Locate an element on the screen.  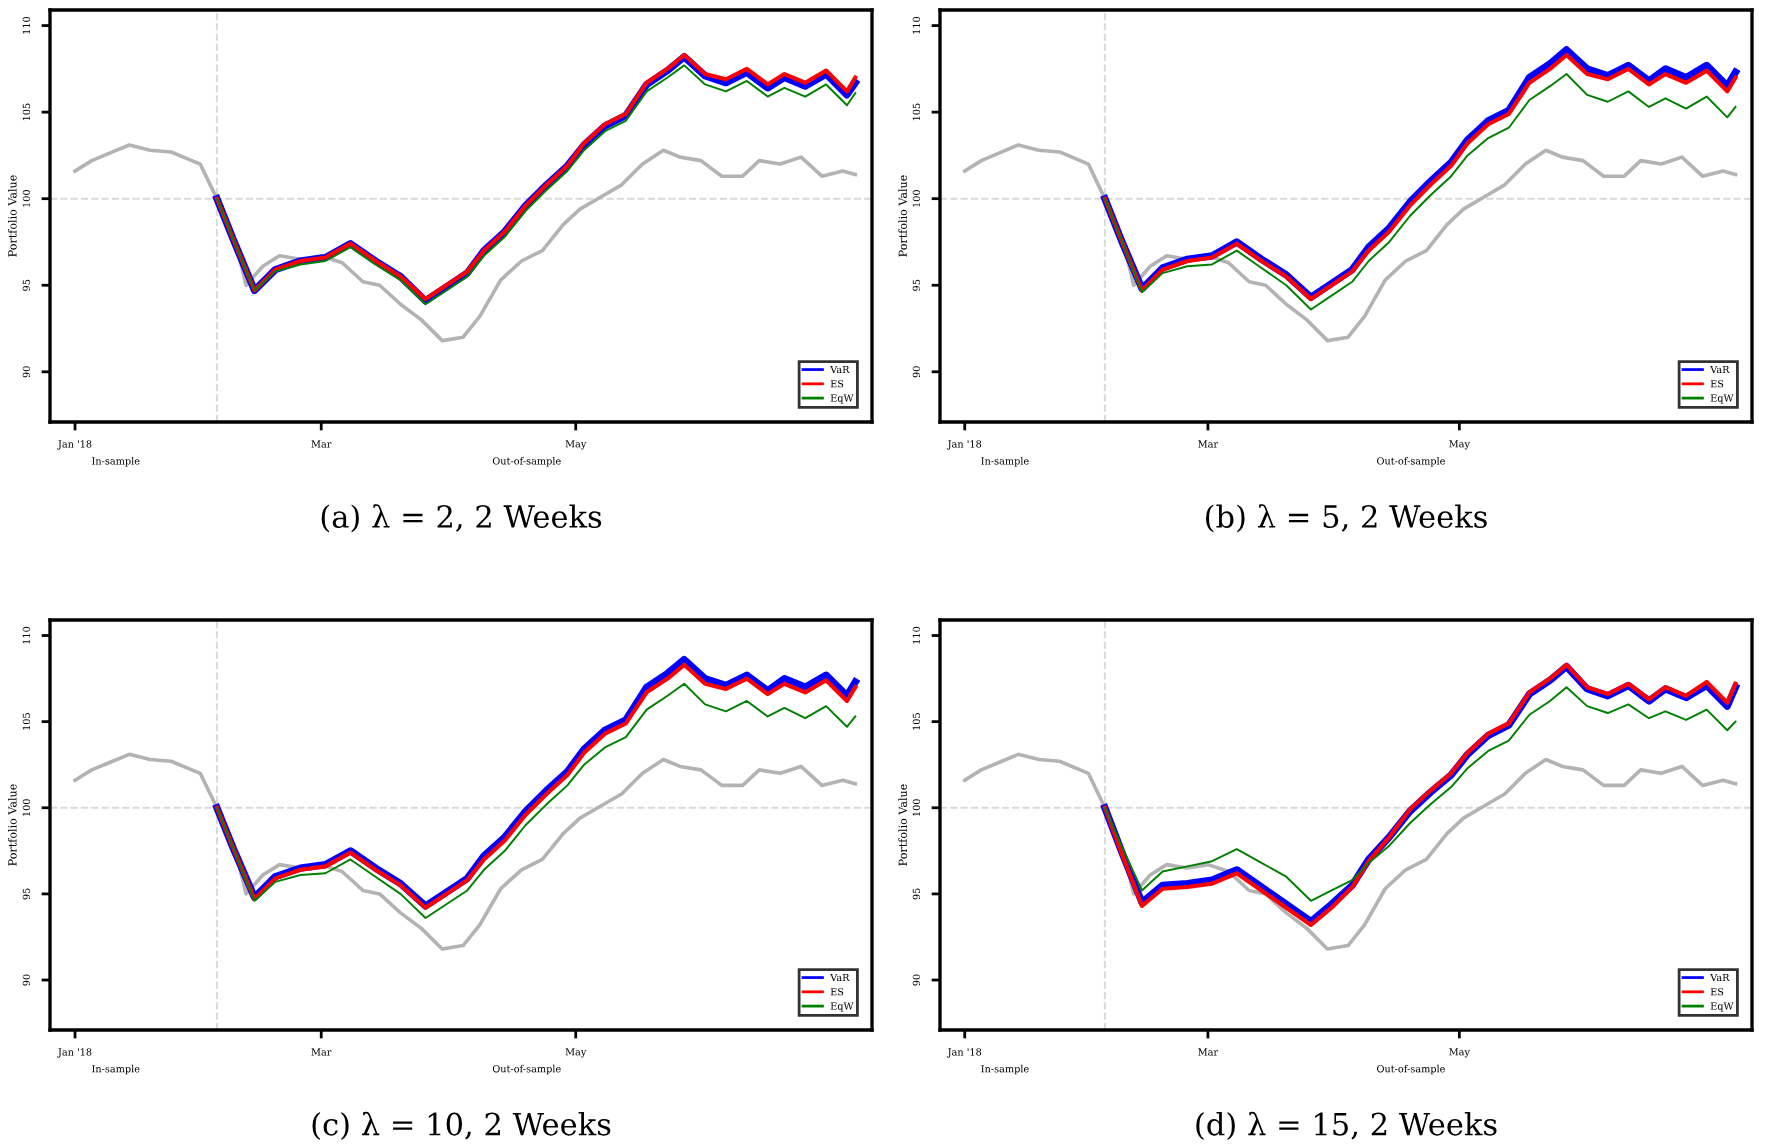
text: (d) λ = 15, 2 Weeks is located at coordinates (1346, 1125).